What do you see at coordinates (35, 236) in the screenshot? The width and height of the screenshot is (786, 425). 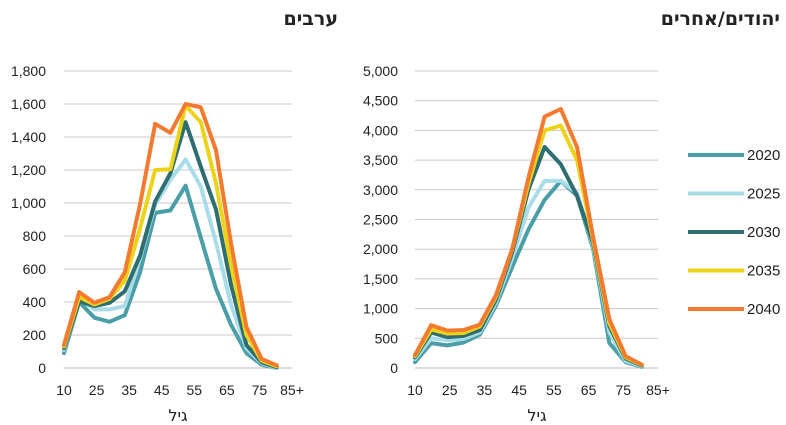 I see `left-y-tick-label: 800` at bounding box center [35, 236].